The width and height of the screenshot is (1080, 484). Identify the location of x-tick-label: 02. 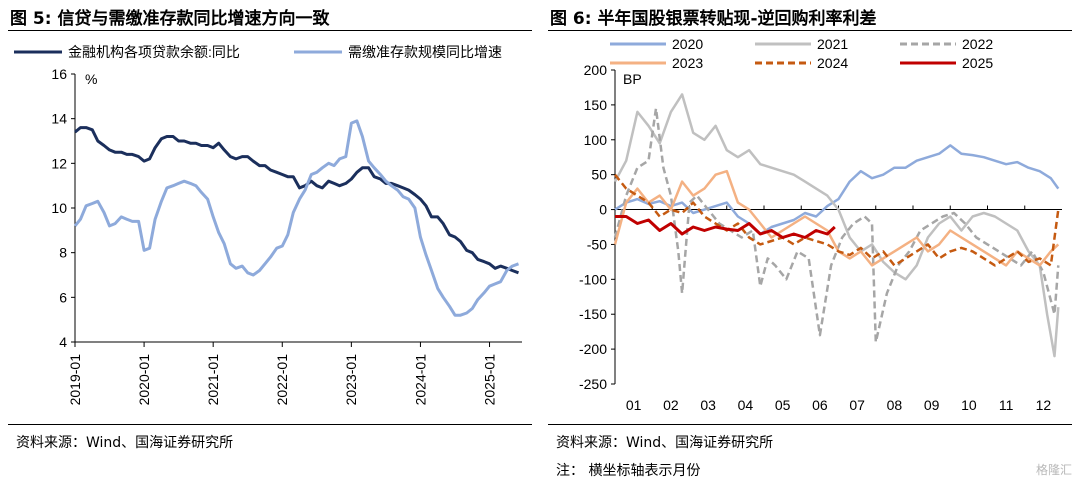
(671, 405).